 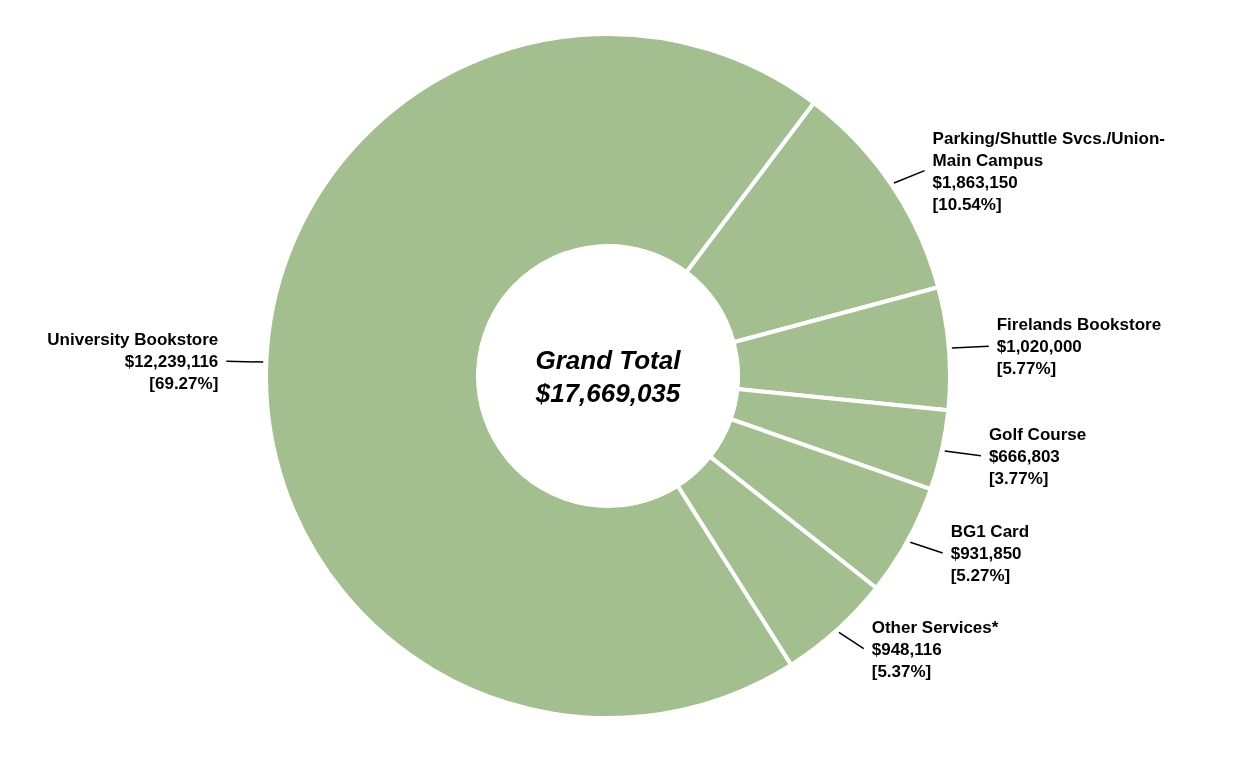 I want to click on data-label: $1,863,150 [10.54%], so click(x=975, y=193).